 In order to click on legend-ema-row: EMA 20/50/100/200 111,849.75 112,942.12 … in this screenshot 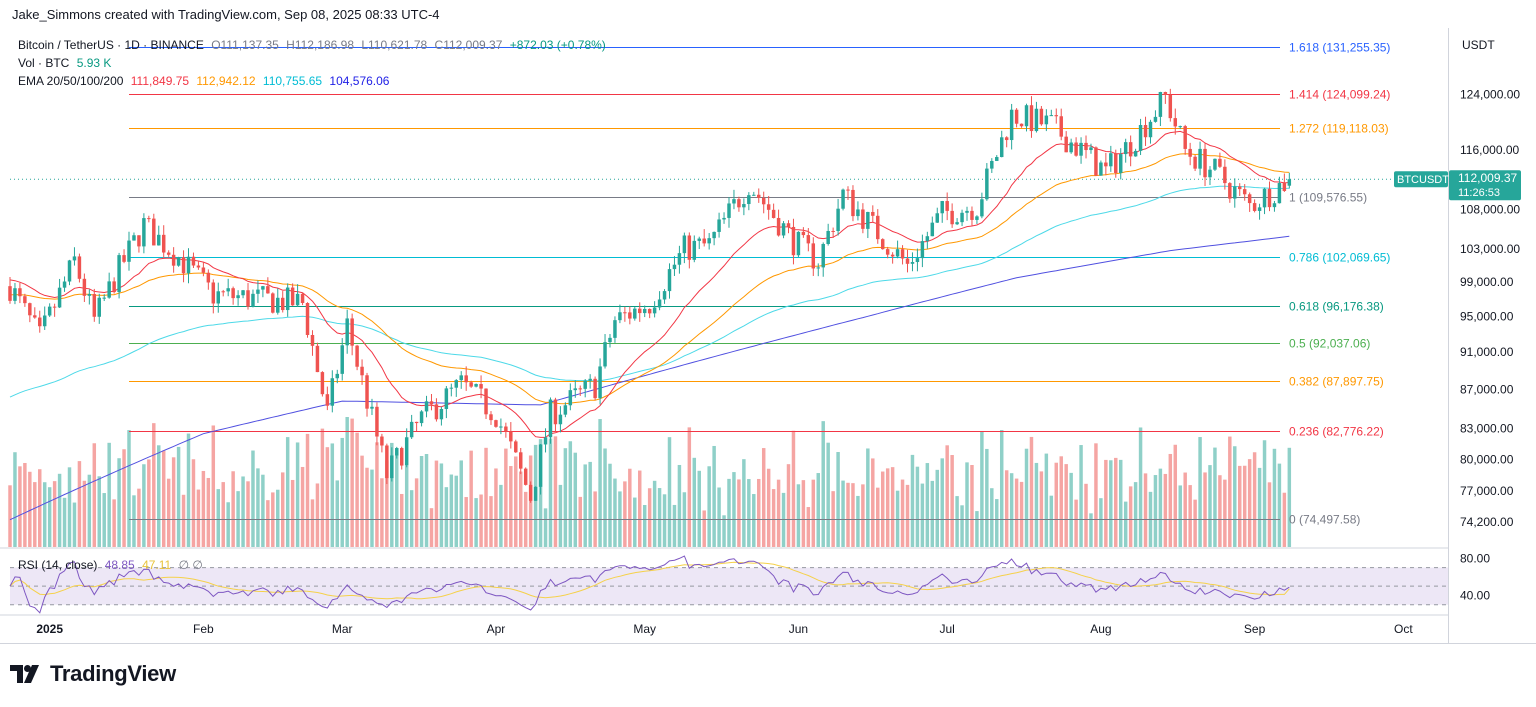, I will do `click(205, 81)`.